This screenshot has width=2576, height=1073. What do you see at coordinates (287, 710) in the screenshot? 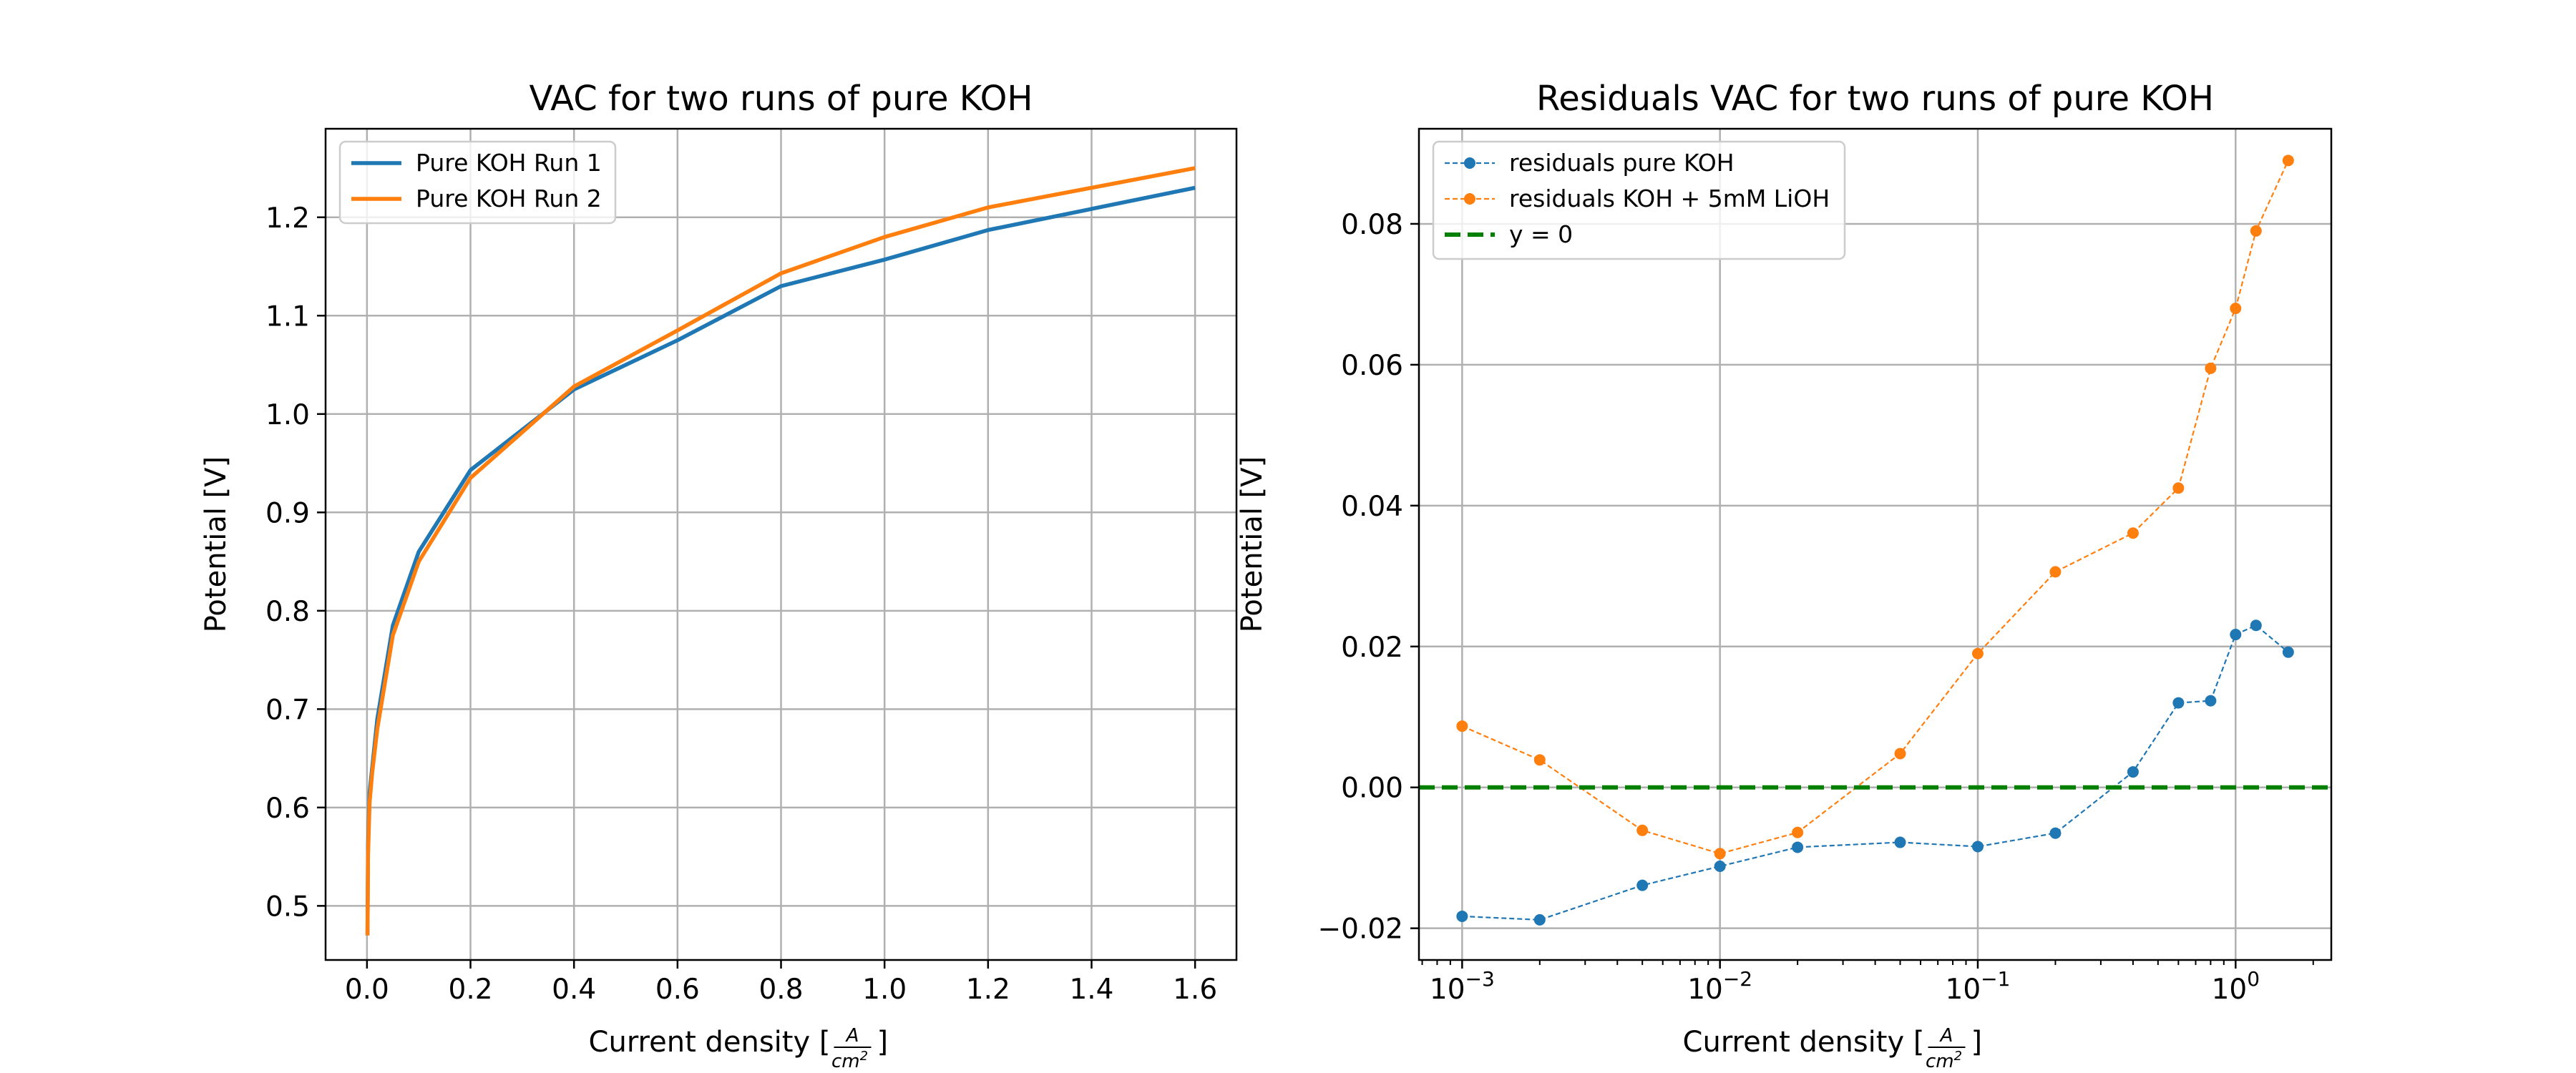
I see `vac-y-tick-label: 0.7` at bounding box center [287, 710].